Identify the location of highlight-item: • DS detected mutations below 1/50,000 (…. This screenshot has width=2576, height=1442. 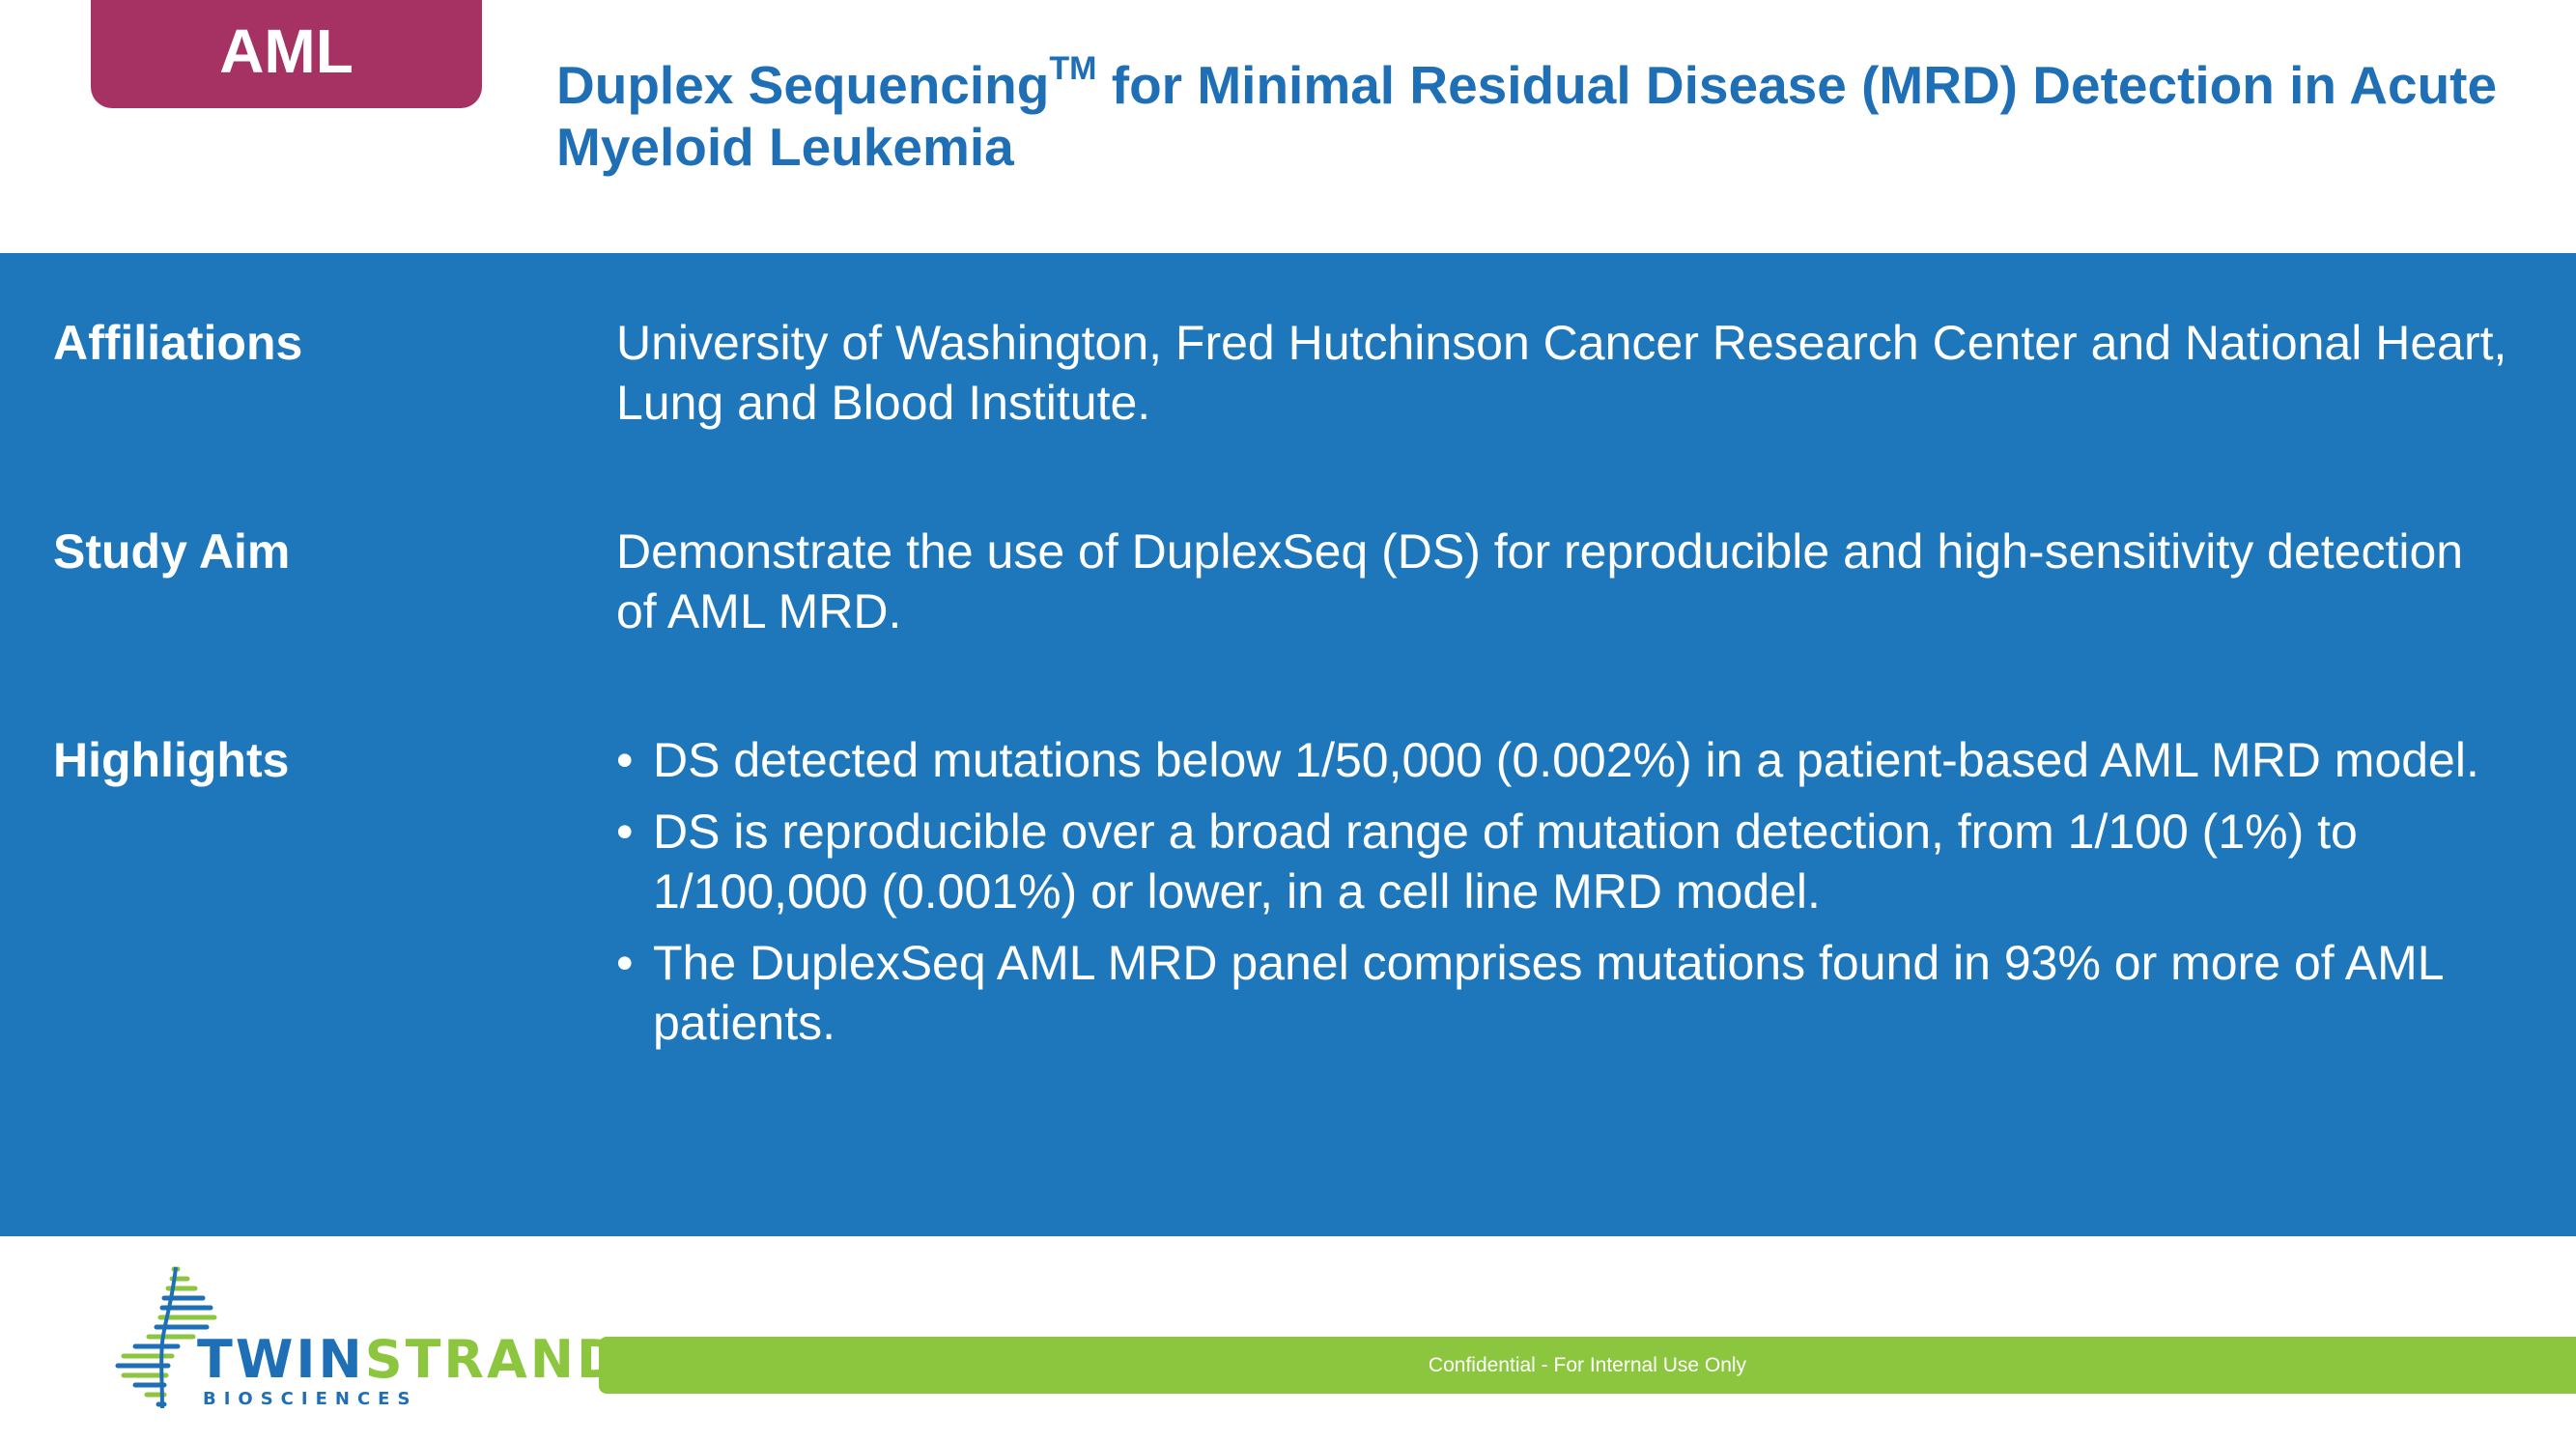
(1562, 760).